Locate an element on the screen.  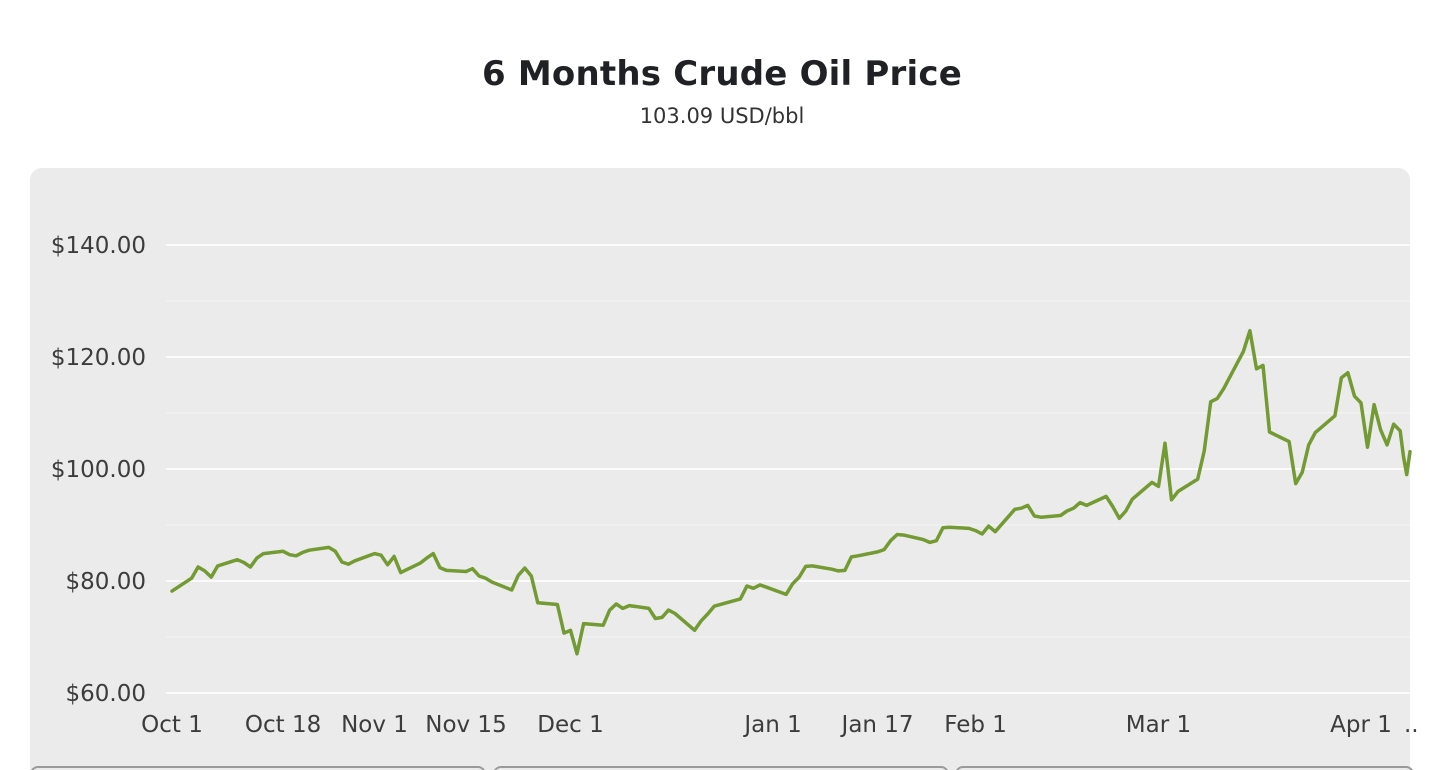
y-tick-label: $100.00 is located at coordinates (98, 470).